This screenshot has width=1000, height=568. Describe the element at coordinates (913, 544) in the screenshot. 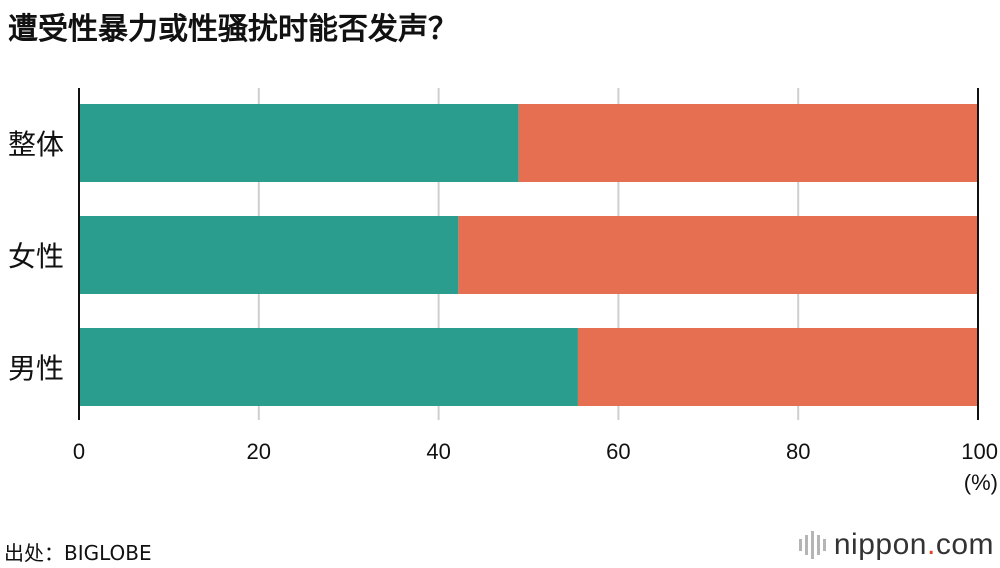

I see `logo-text: nippon.com` at that location.